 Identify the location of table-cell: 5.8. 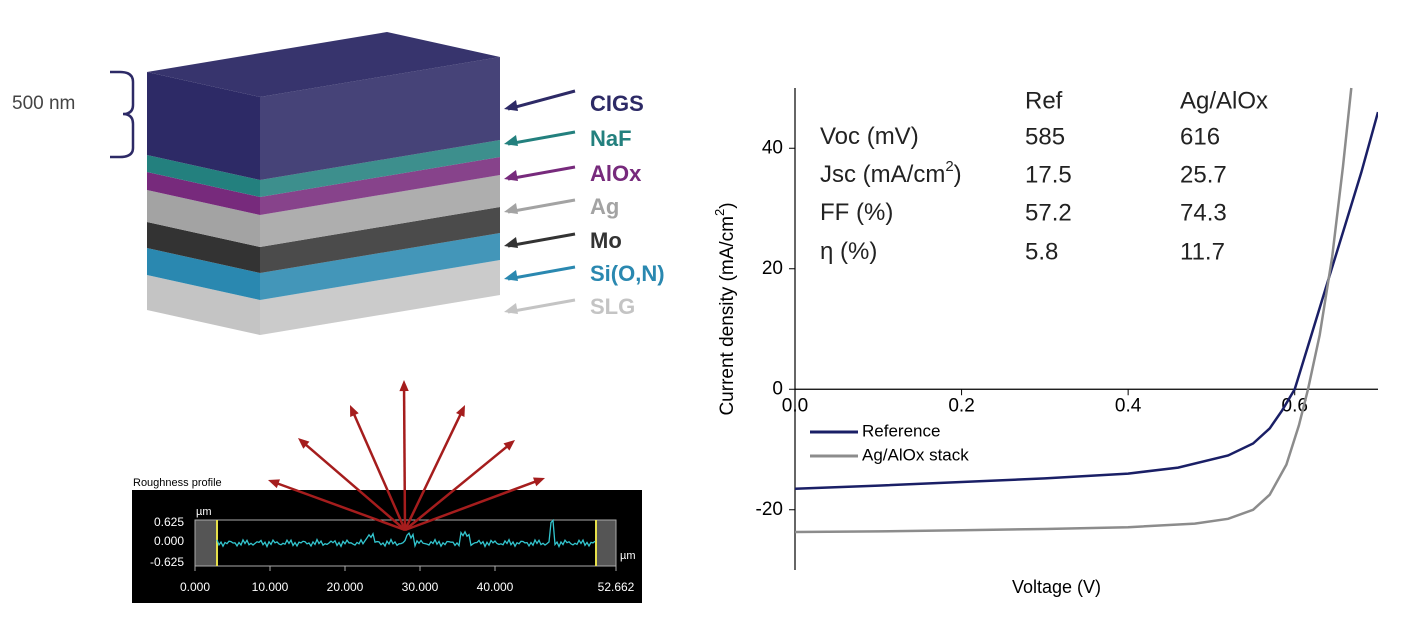
(1041, 251).